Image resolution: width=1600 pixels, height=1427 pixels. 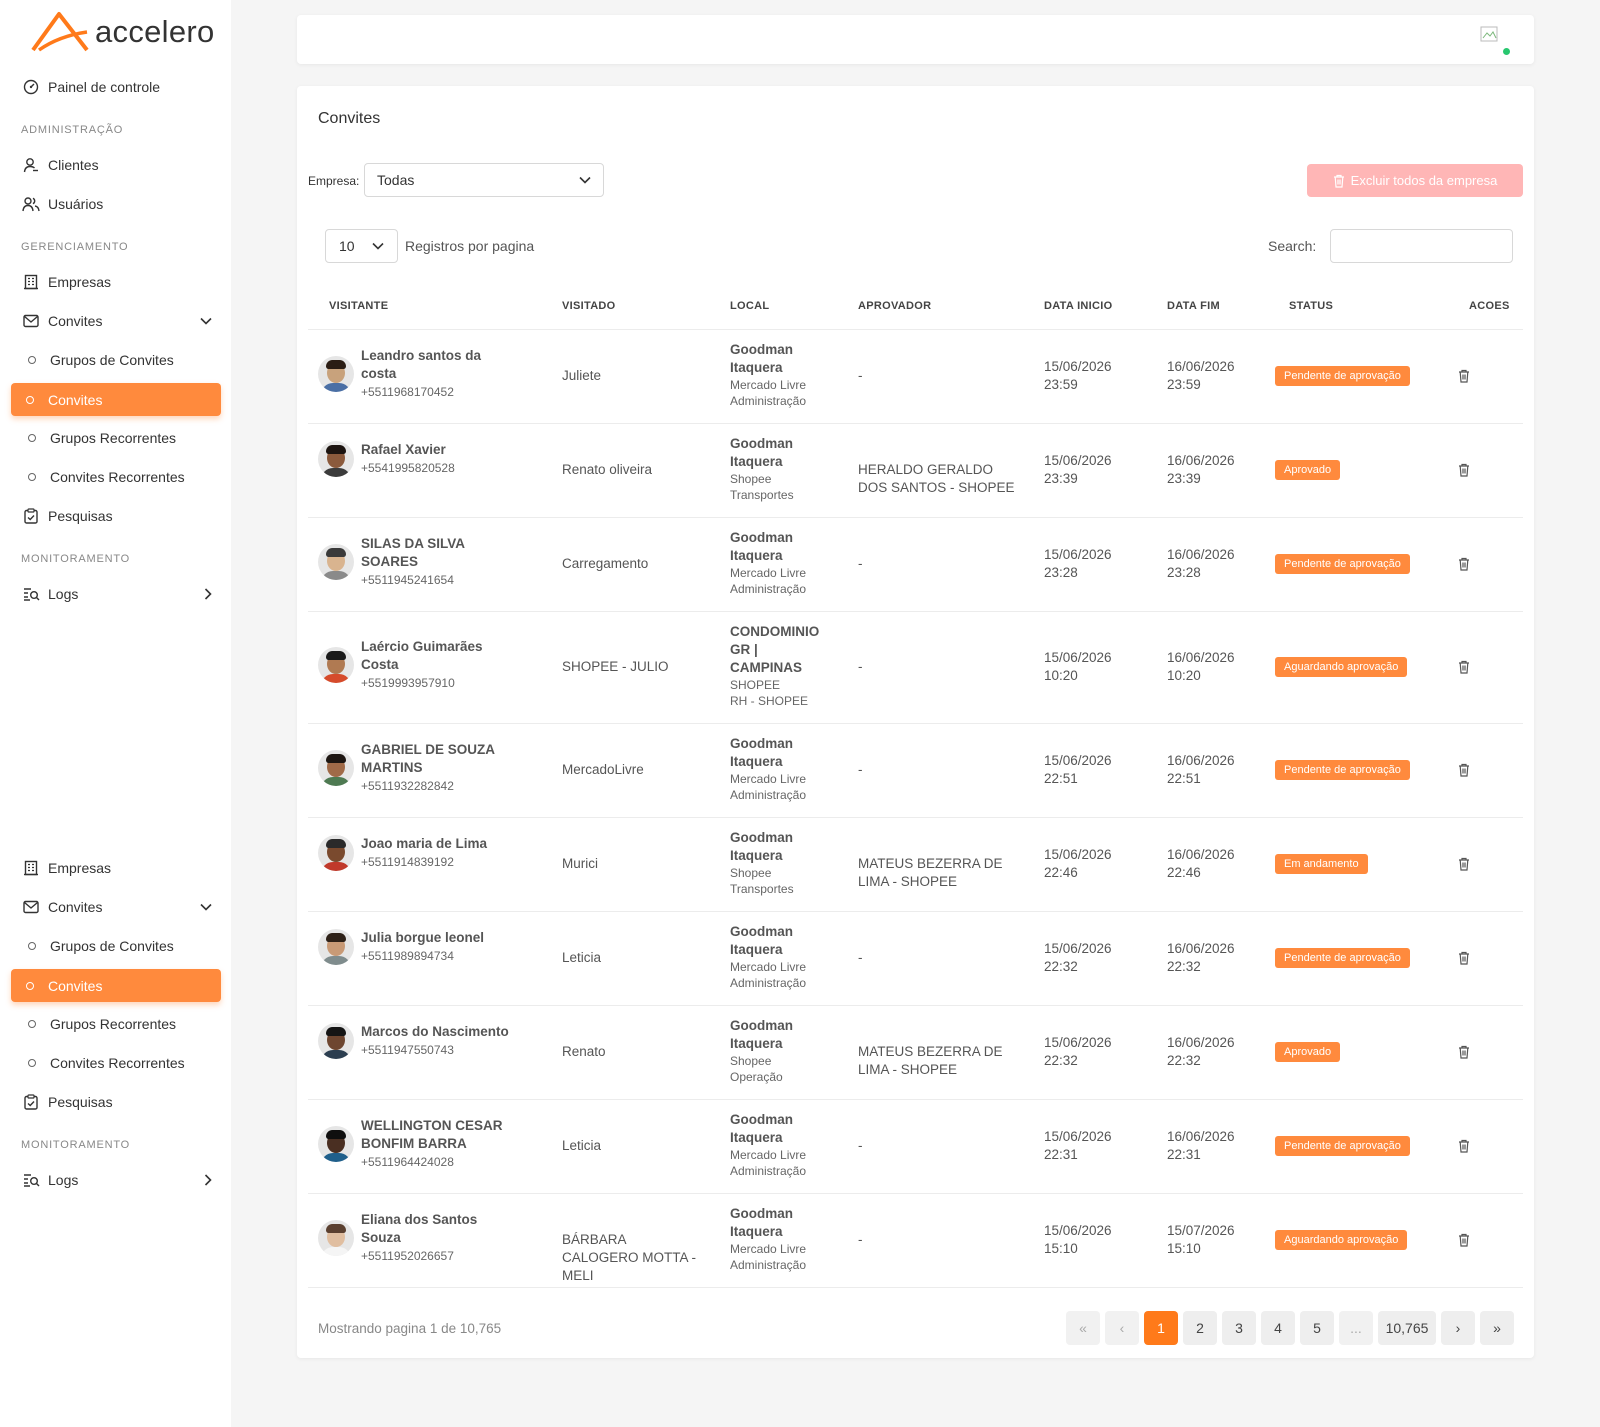 I want to click on visitor-name: Marcos do Nascimento, so click(x=435, y=1031).